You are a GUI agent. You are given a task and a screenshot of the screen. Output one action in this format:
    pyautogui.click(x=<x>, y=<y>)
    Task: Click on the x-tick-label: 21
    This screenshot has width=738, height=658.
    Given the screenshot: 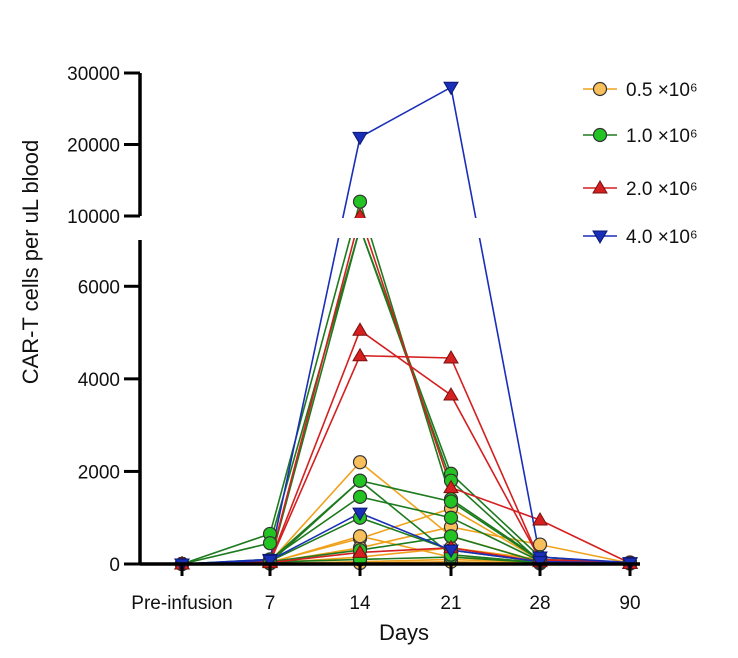 What is the action you would take?
    pyautogui.click(x=450, y=603)
    